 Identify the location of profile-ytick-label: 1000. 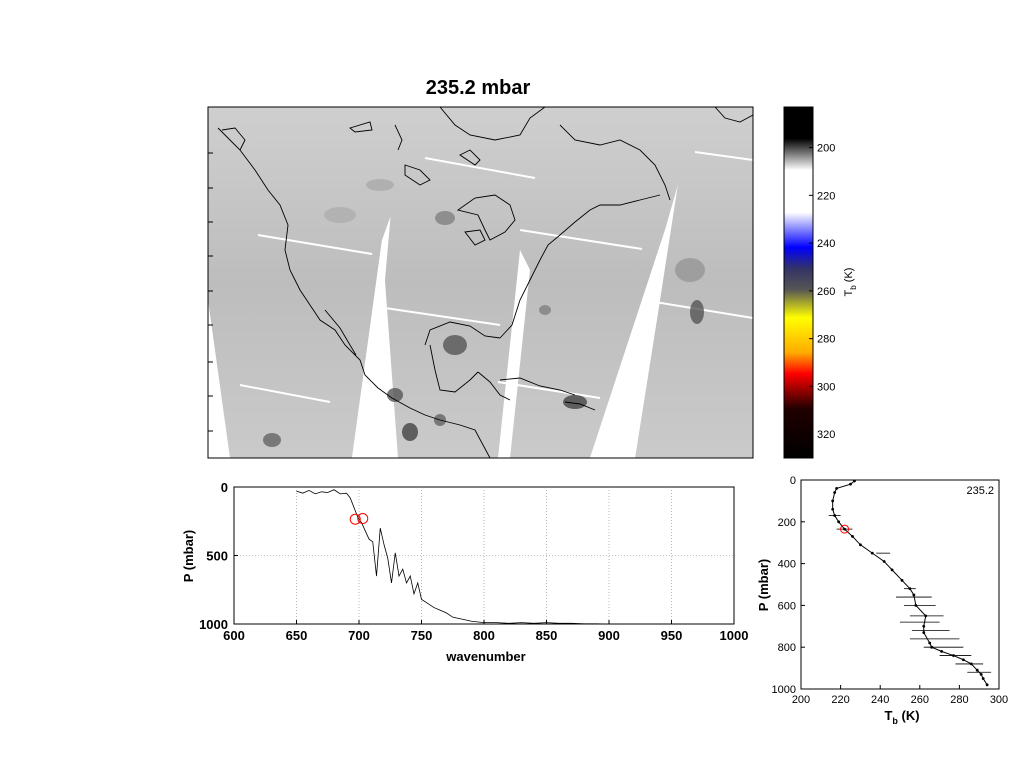
(784, 690).